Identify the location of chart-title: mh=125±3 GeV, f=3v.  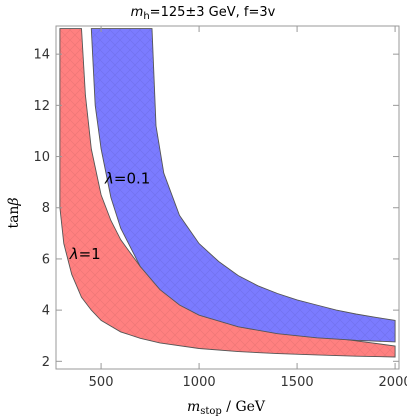
(203, 13).